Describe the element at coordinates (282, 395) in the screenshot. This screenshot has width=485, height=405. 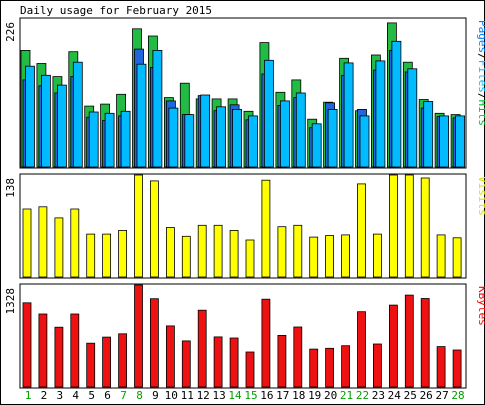
I see `x-tick-label-day-17: 17` at that location.